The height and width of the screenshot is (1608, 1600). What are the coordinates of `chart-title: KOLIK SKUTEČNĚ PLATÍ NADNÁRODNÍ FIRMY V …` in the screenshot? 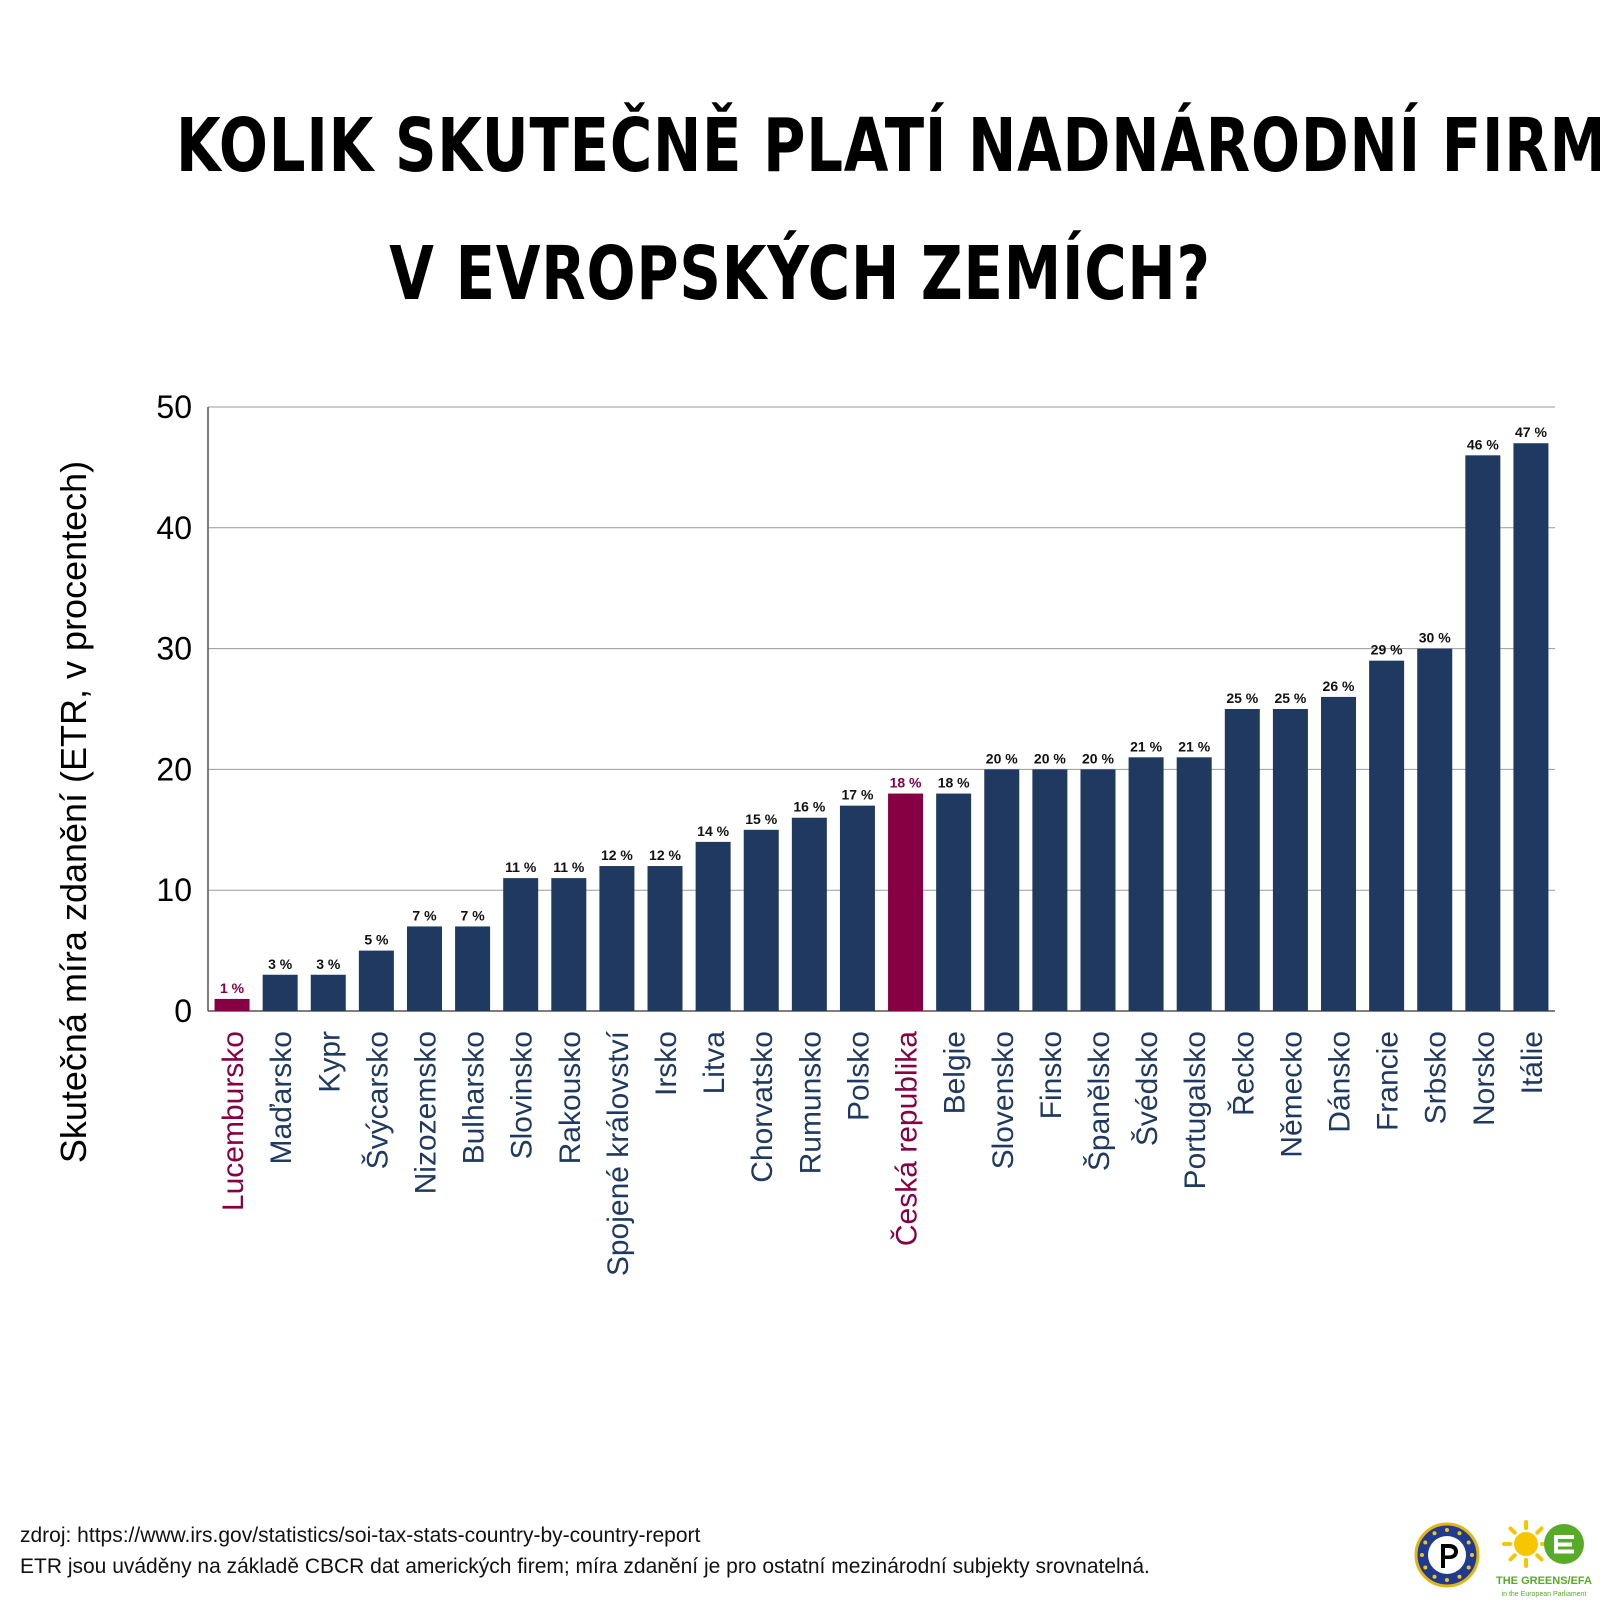 It's located at (888, 210).